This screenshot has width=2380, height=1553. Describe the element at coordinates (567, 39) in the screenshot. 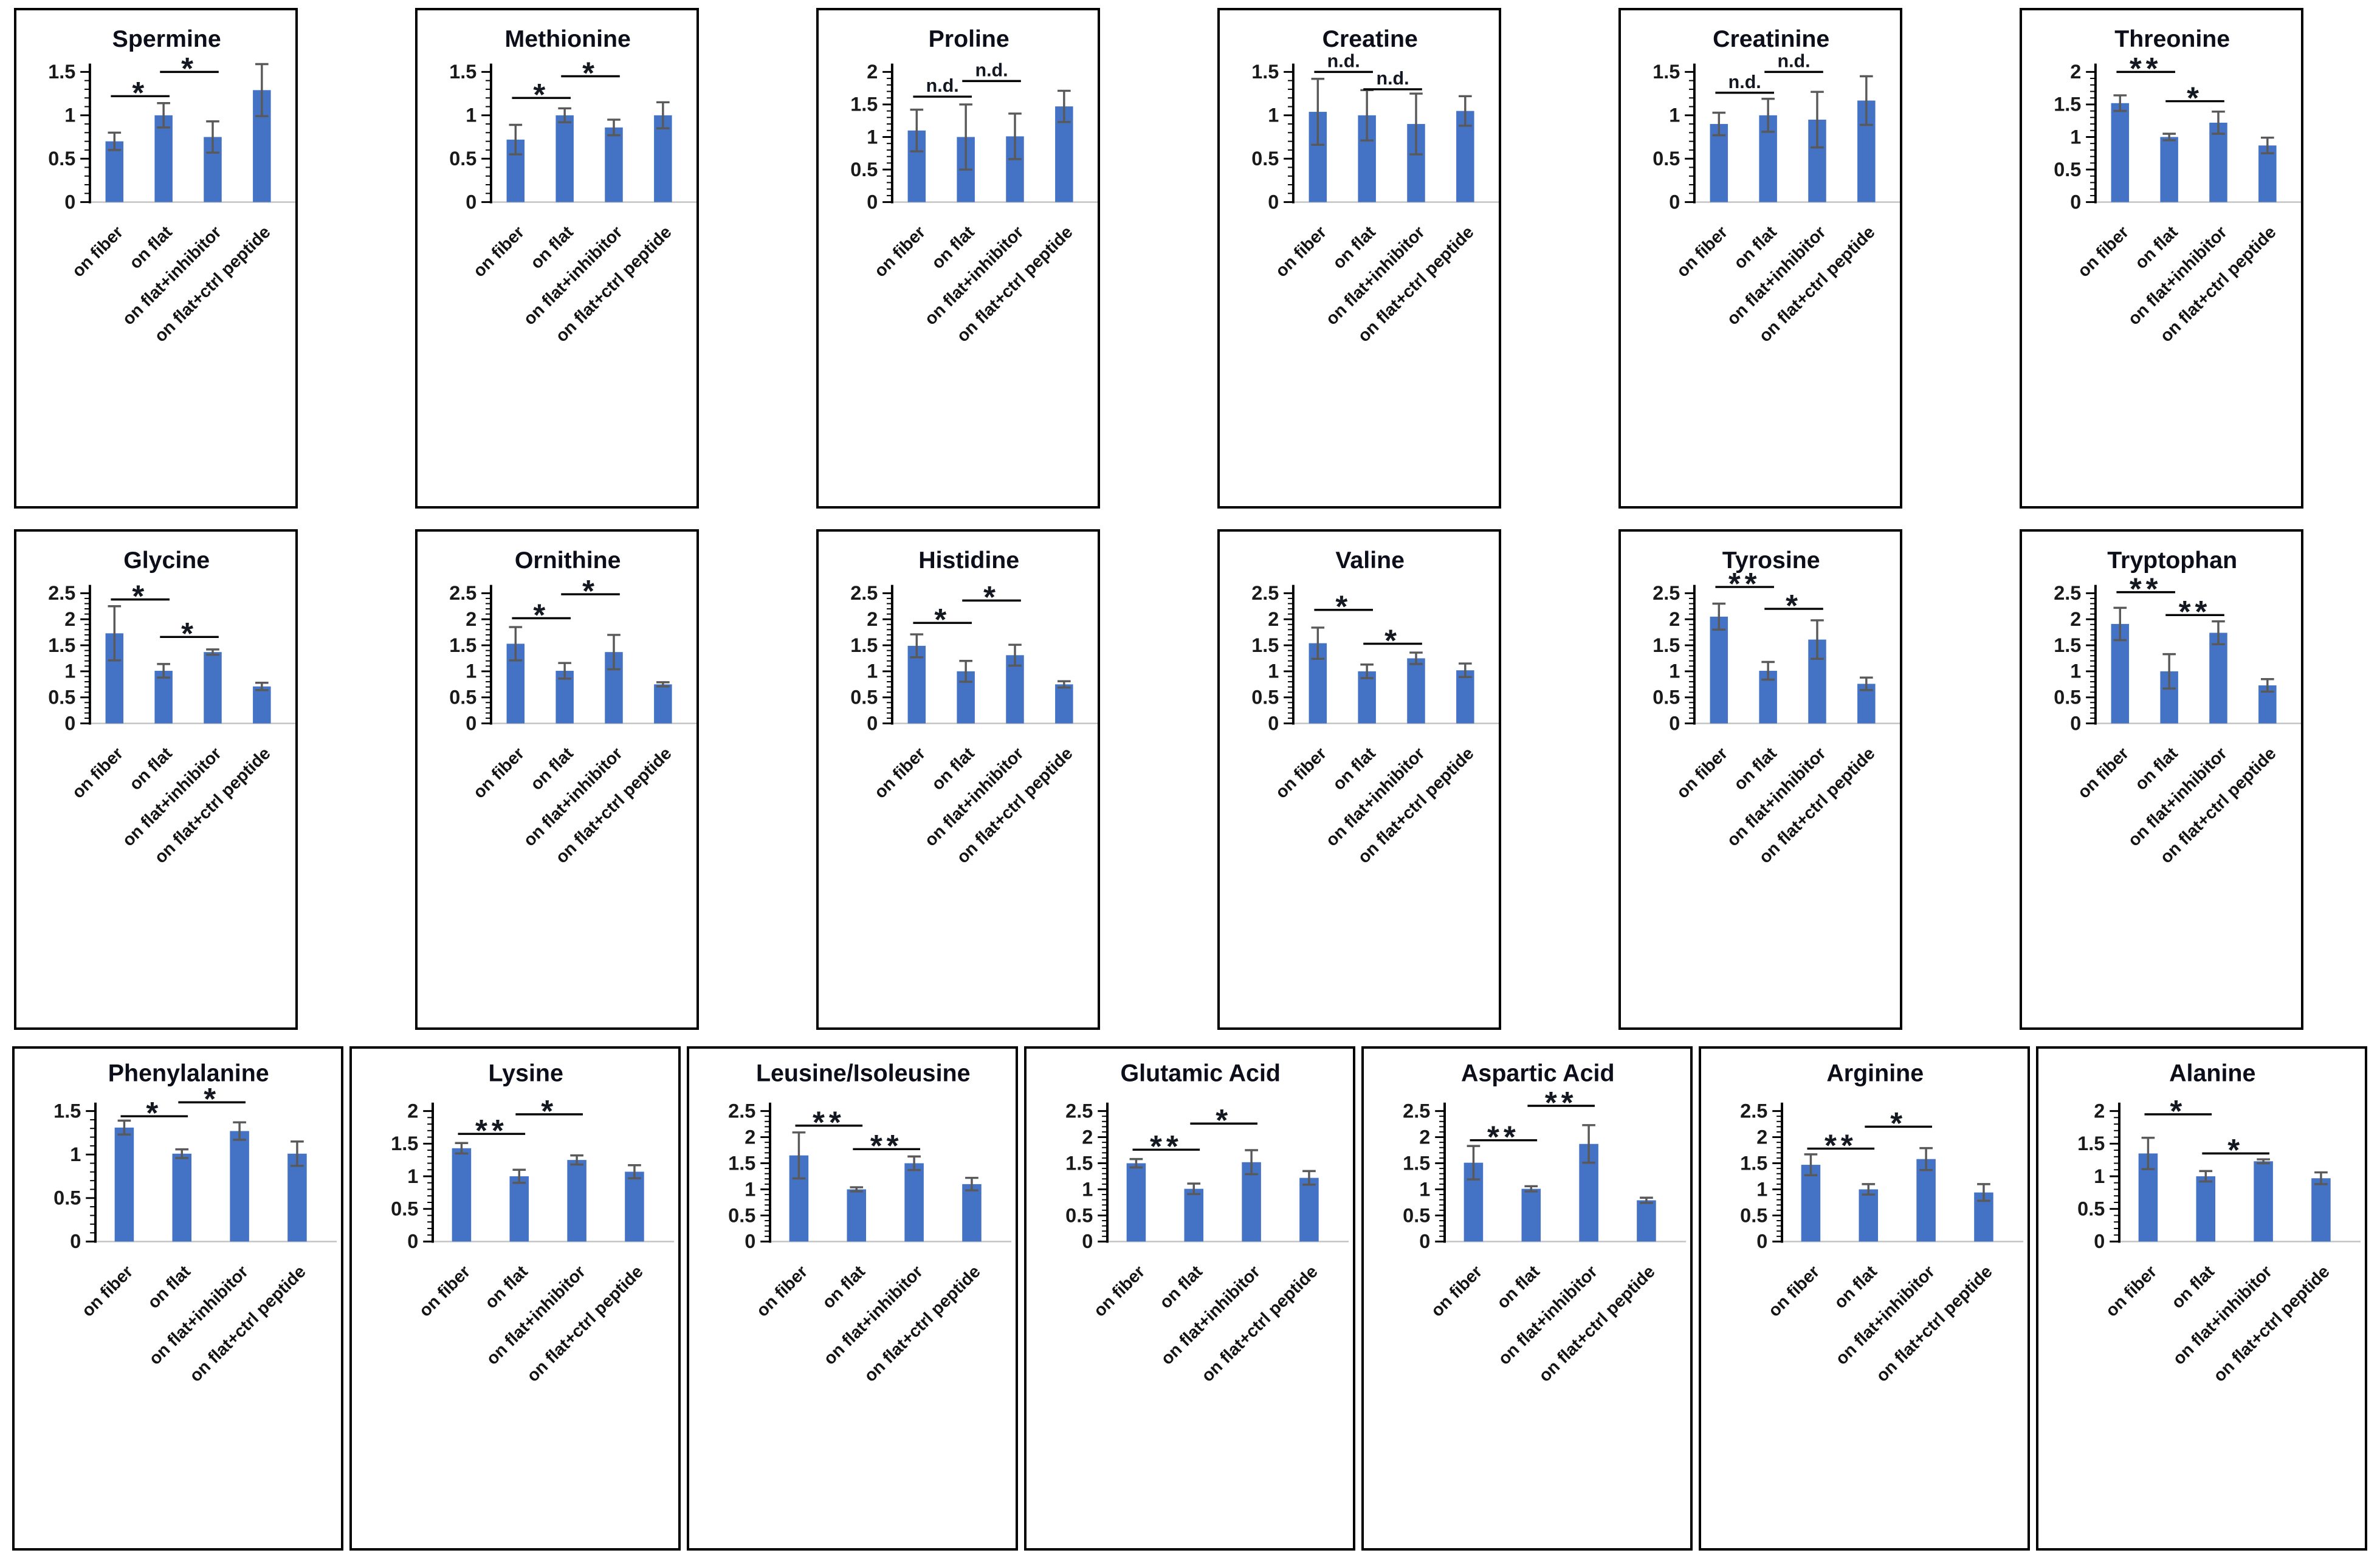

I see `chart-title: Methionine` at that location.